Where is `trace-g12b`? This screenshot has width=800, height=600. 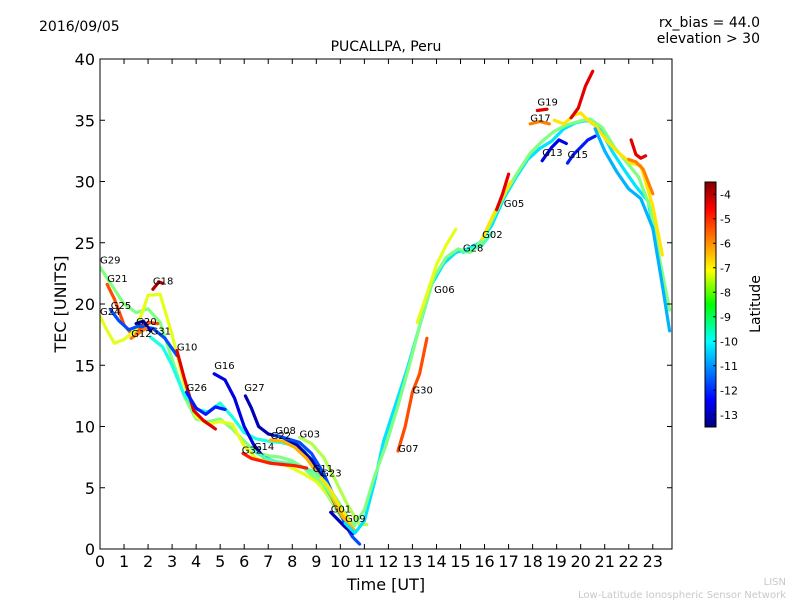 trace-g12b is located at coordinates (638, 149).